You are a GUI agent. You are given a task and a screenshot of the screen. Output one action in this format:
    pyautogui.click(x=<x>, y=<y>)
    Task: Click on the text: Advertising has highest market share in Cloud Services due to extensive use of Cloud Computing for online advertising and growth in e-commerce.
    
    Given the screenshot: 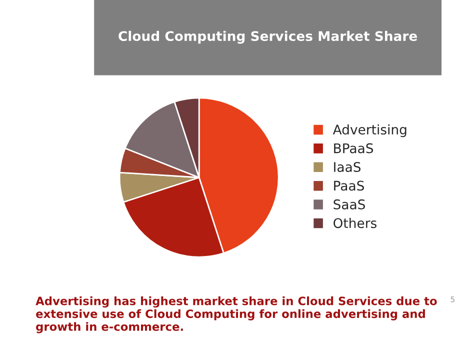 What is the action you would take?
    pyautogui.click(x=236, y=315)
    